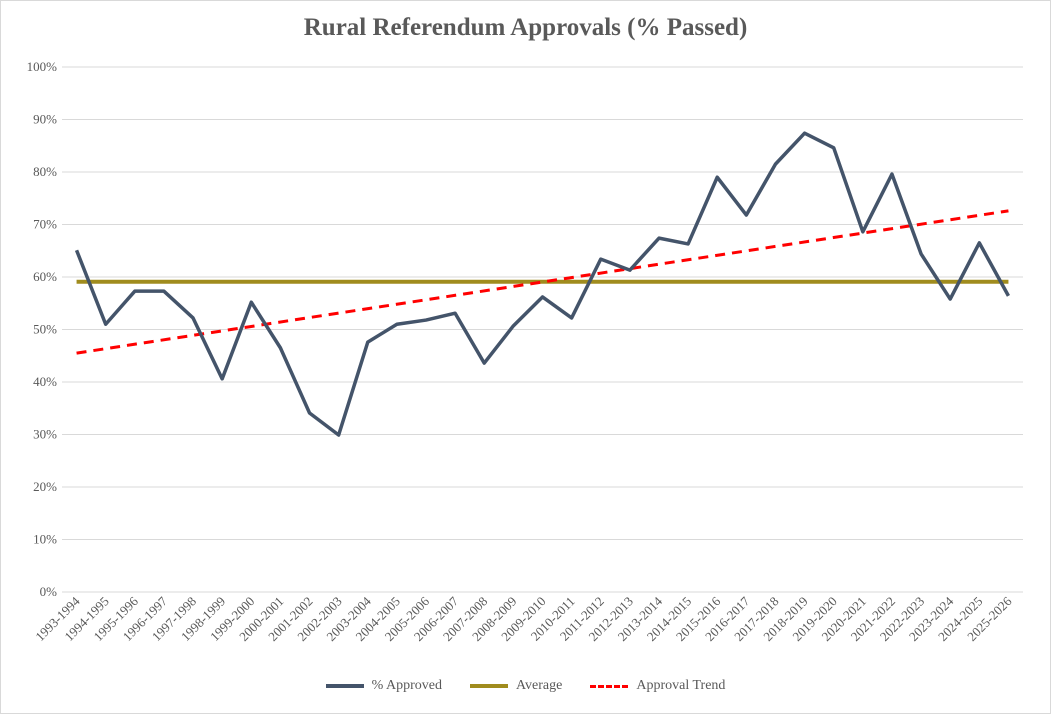 The width and height of the screenshot is (1051, 714). What do you see at coordinates (45, 119) in the screenshot?
I see `y-tick-label: 90%` at bounding box center [45, 119].